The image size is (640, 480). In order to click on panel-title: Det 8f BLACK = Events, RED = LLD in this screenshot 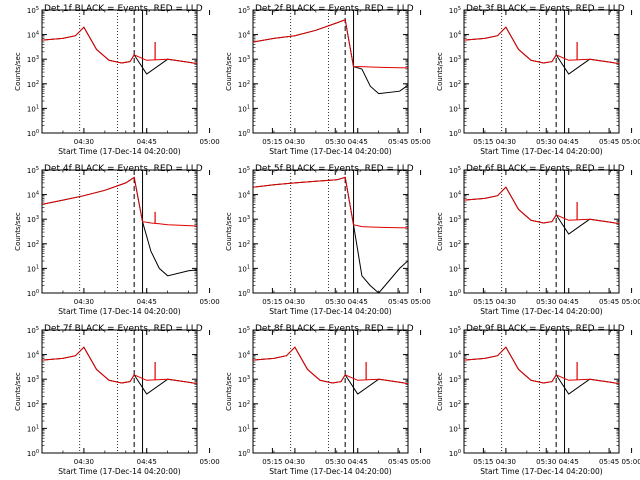, I will do `click(334, 329)`.